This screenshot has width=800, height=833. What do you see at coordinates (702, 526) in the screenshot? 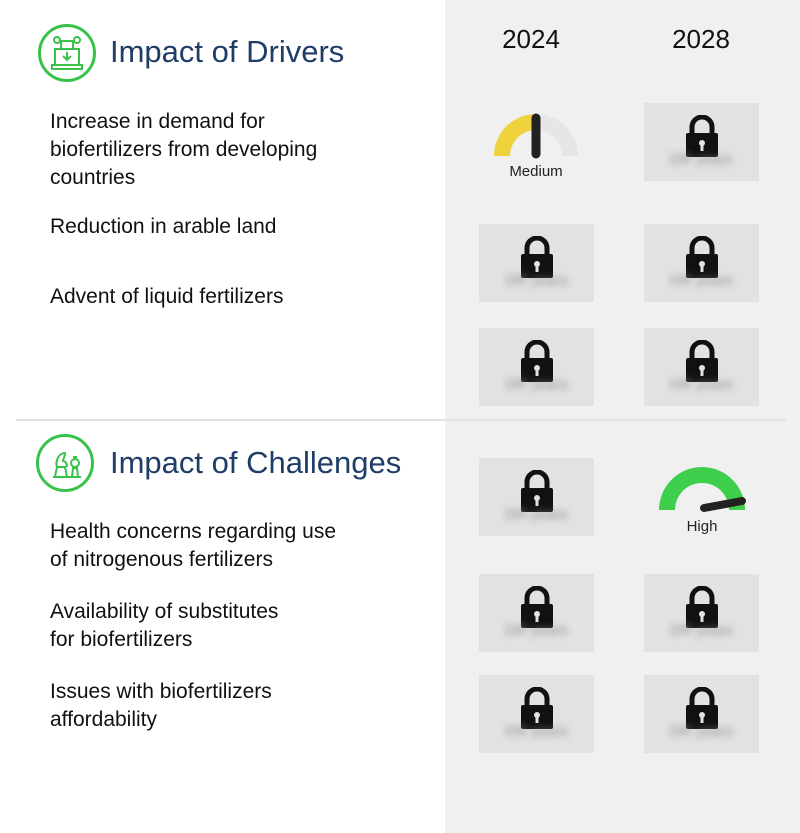
I see `high-gauge-label: High` at bounding box center [702, 526].